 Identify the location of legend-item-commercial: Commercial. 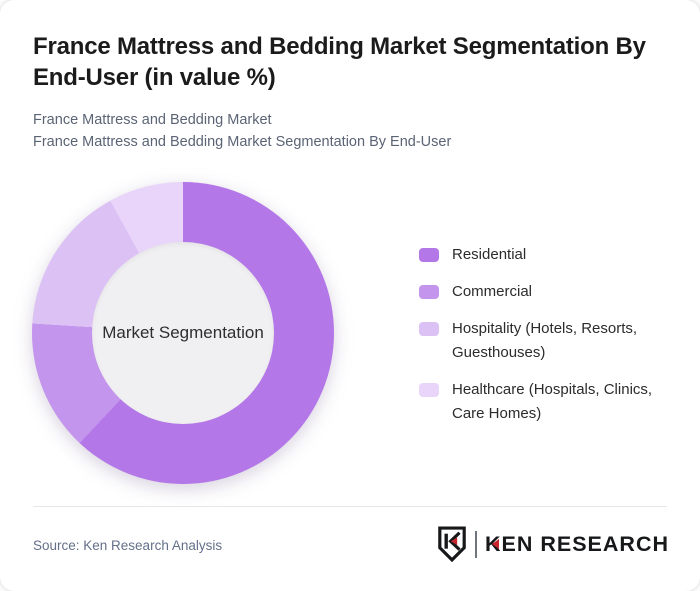
(550, 292).